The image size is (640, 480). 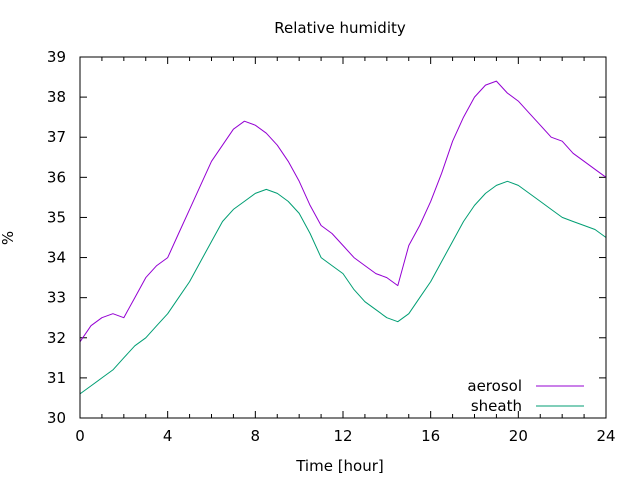 What do you see at coordinates (342, 436) in the screenshot?
I see `x-tick-label: 12` at bounding box center [342, 436].